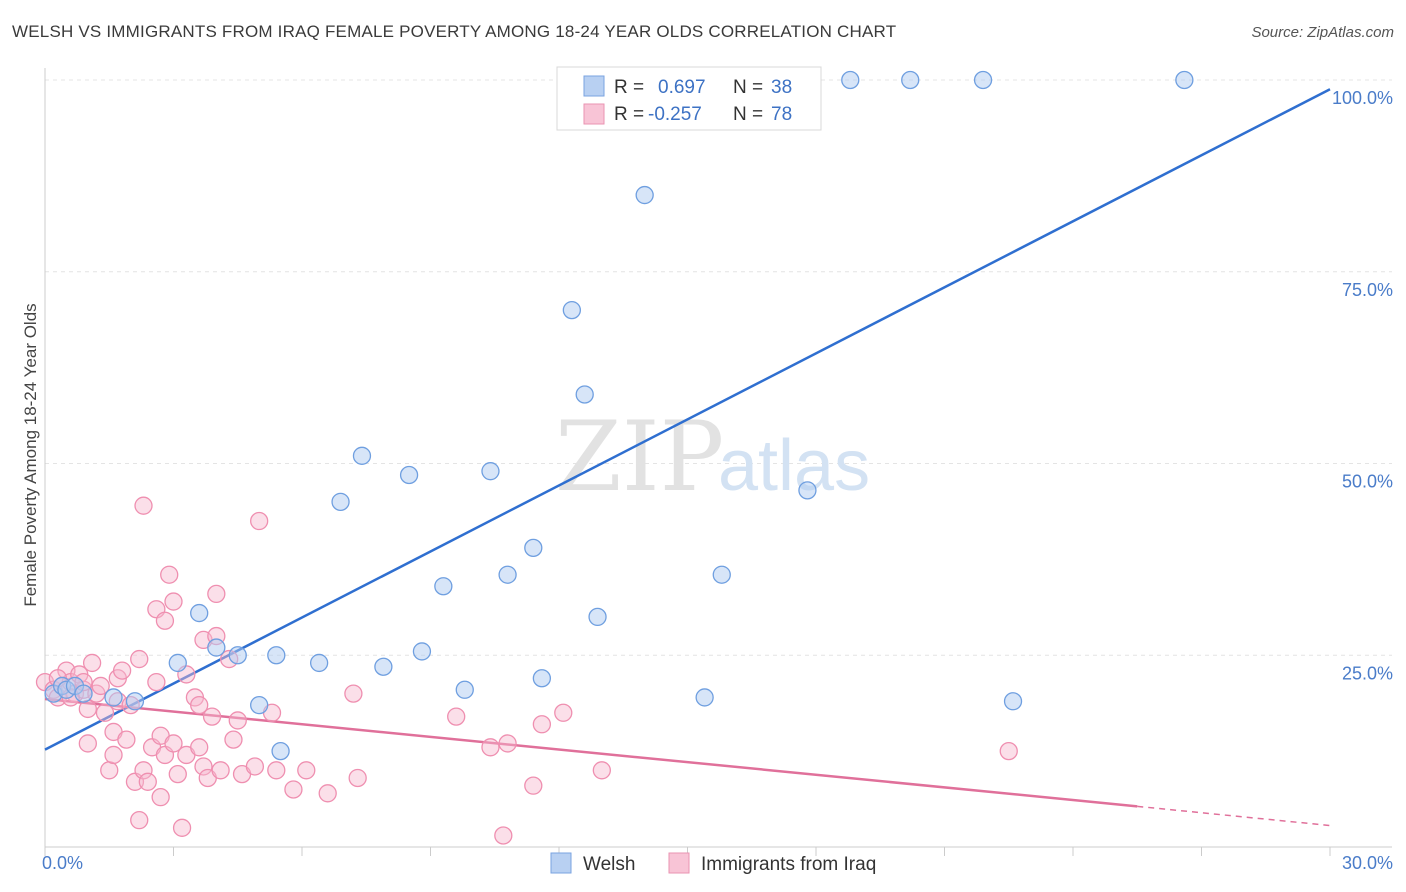 The image size is (1406, 892). Describe the element at coordinates (594, 86) in the screenshot. I see `legend-swatch-welsh` at that location.